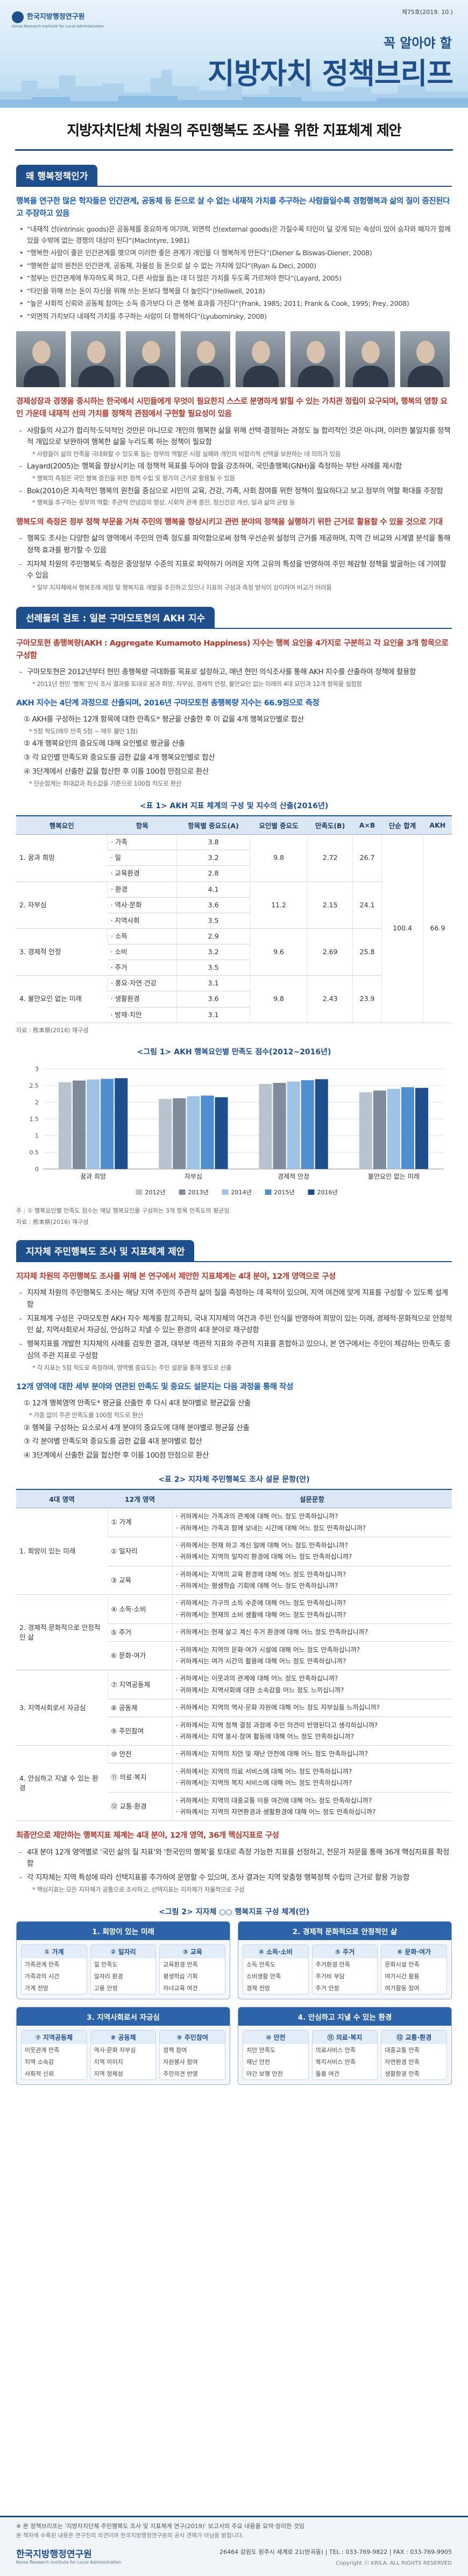 This screenshot has width=468, height=2576. I want to click on item-name: · 지역사회, so click(142, 921).